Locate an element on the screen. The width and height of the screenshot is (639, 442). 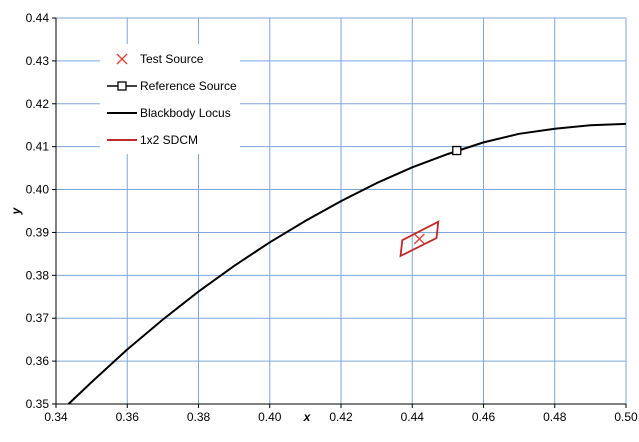
y-tick-label: 0.42 is located at coordinates (38, 104).